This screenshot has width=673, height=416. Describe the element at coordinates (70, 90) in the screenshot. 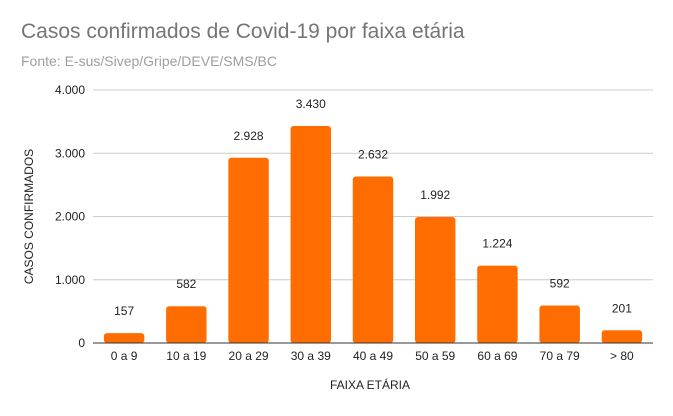

I see `y-tick-label: 4.000` at that location.